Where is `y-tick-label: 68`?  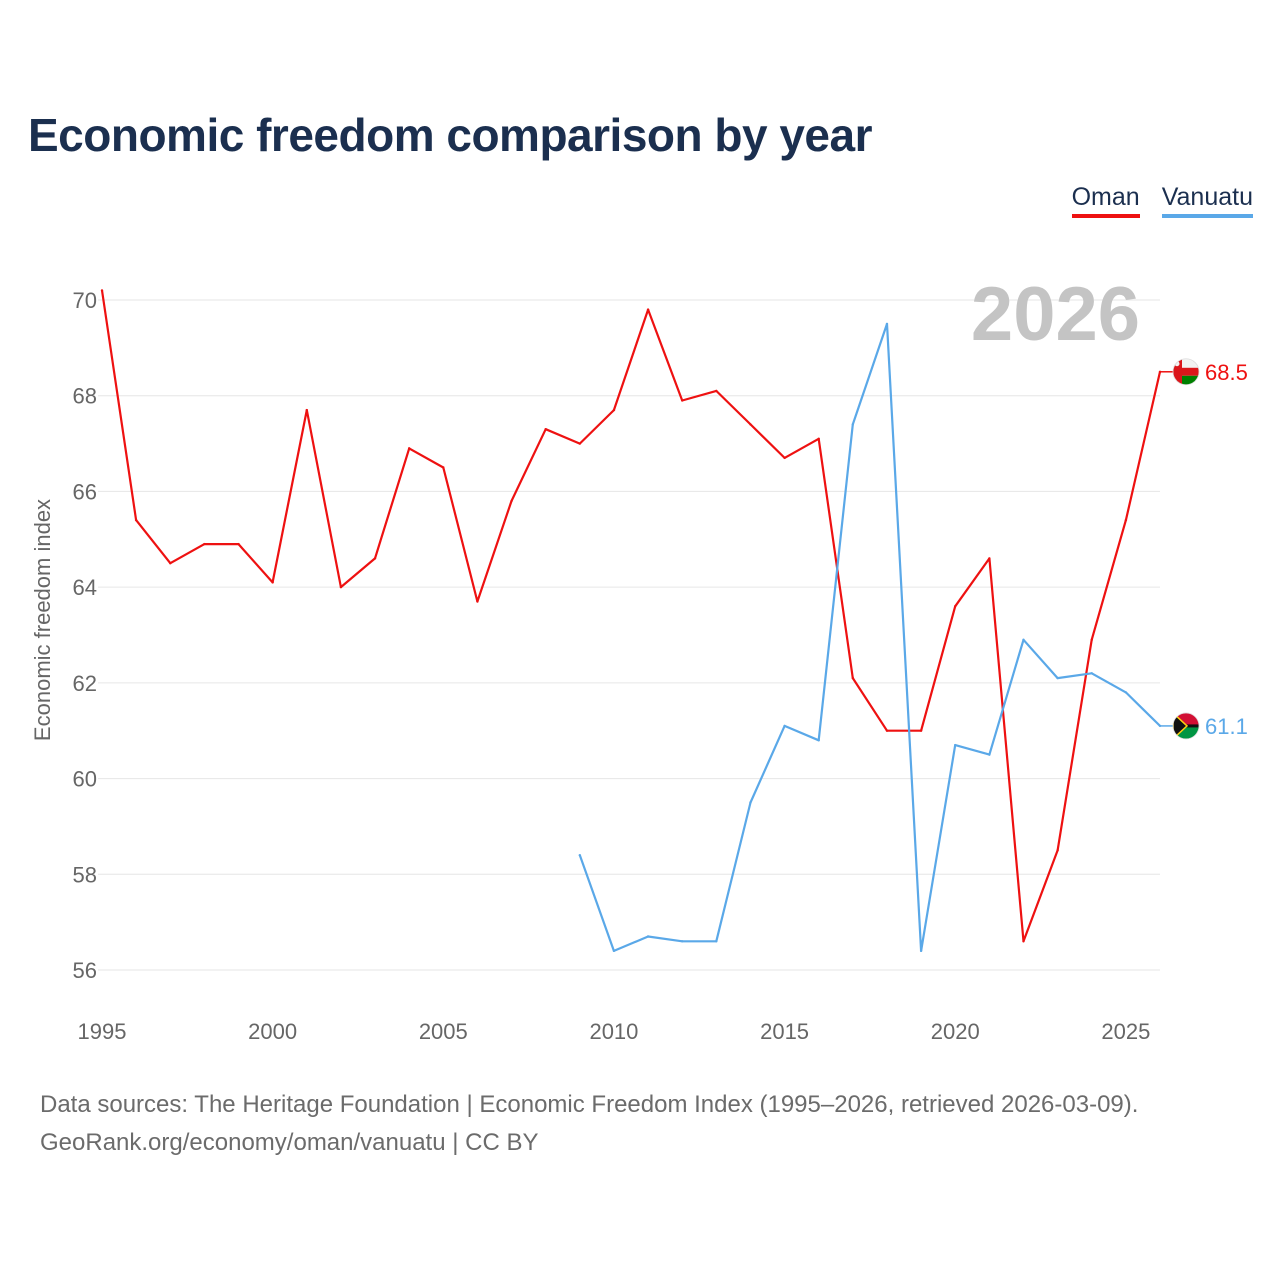
y-tick-label: 68 is located at coordinates (85, 396).